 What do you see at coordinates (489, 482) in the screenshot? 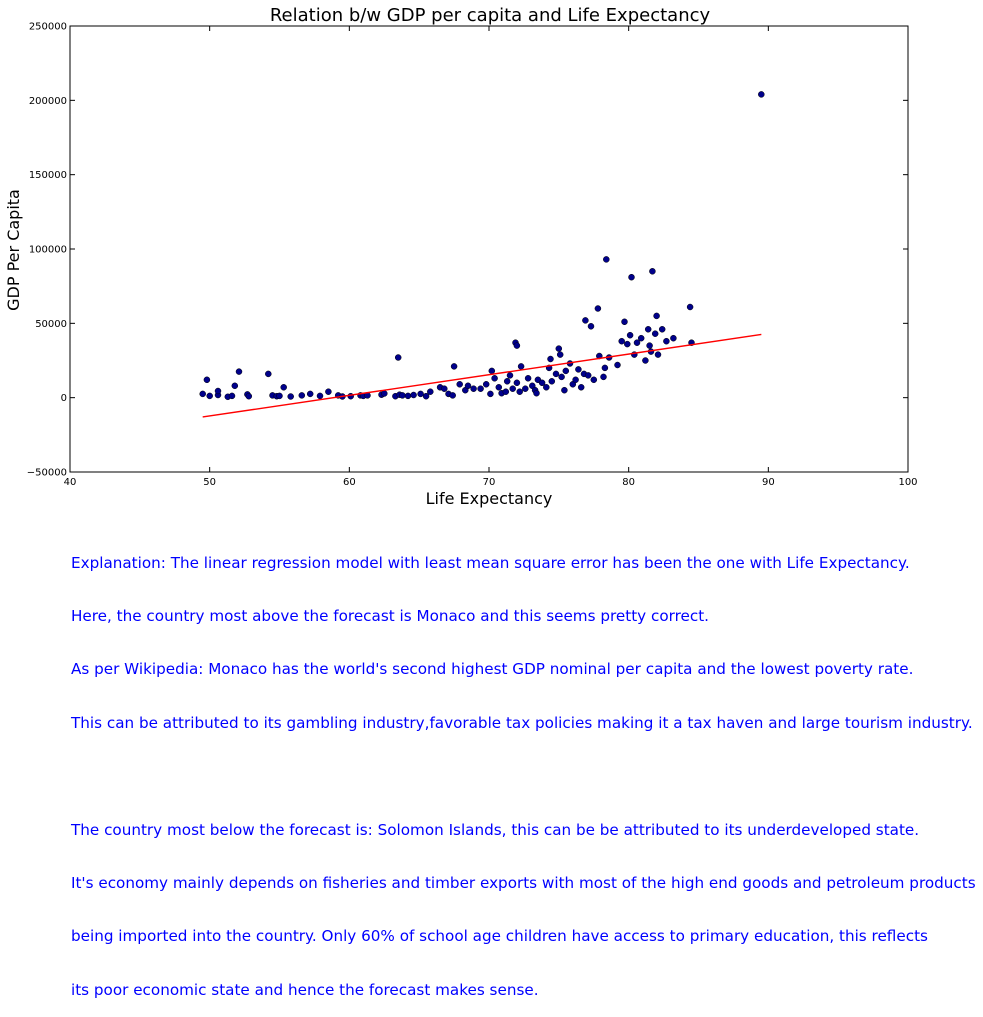
I see `x-tick-label: 70` at bounding box center [489, 482].